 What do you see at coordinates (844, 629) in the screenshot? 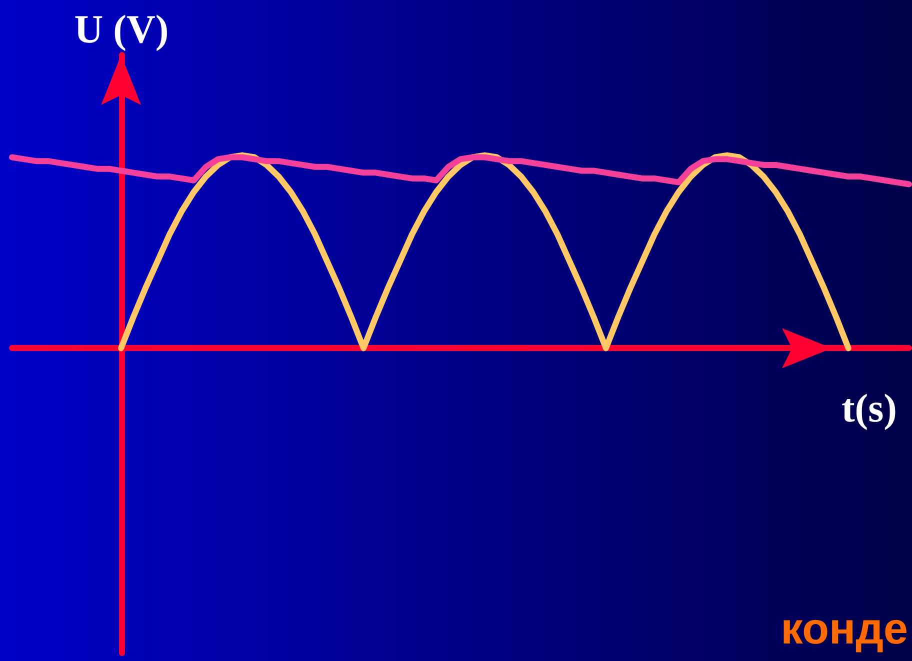
I see `text: конде` at bounding box center [844, 629].